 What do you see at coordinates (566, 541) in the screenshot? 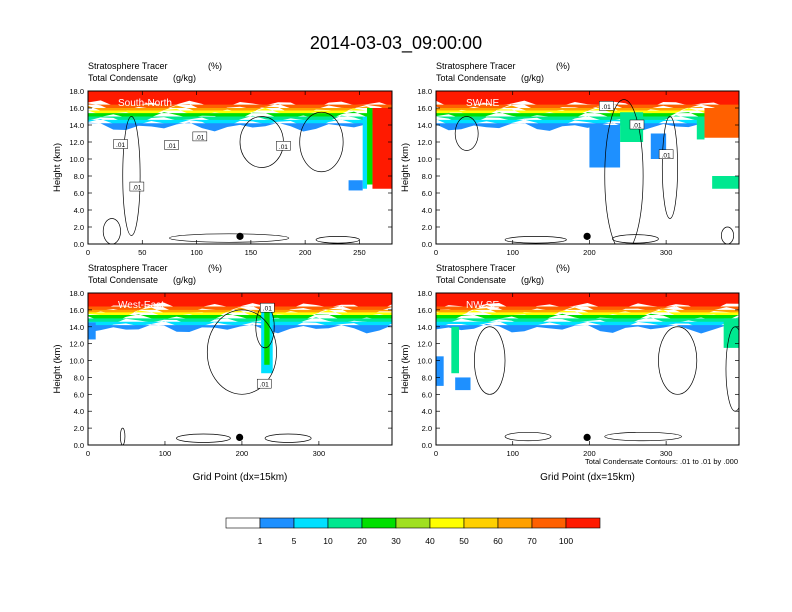
I see `colorbar-label: 100` at bounding box center [566, 541].